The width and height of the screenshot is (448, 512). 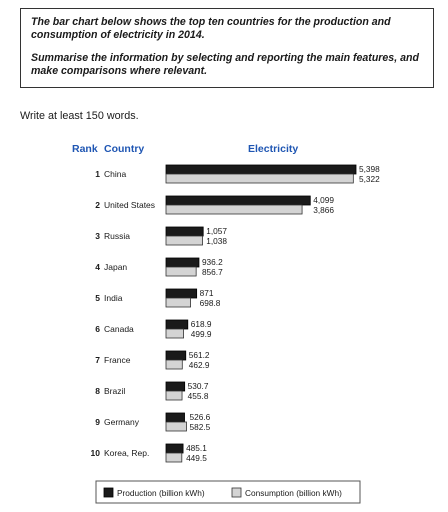 What do you see at coordinates (97, 298) in the screenshot?
I see `rank-label: 5` at bounding box center [97, 298].